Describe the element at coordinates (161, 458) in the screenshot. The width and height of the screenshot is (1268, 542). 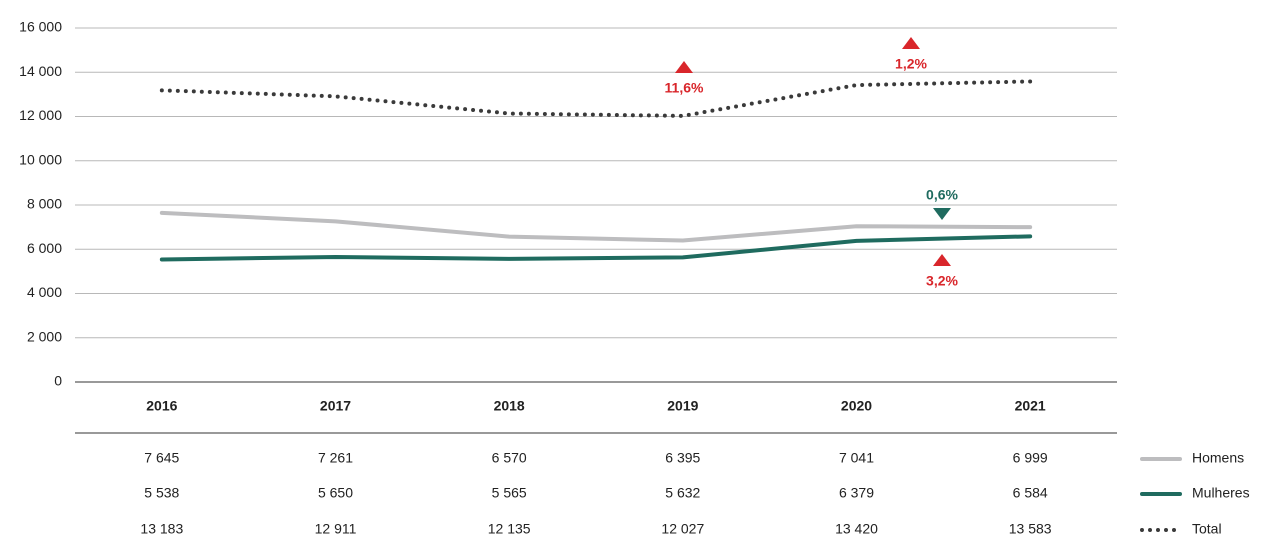
I see `table-value: 7 645` at that location.